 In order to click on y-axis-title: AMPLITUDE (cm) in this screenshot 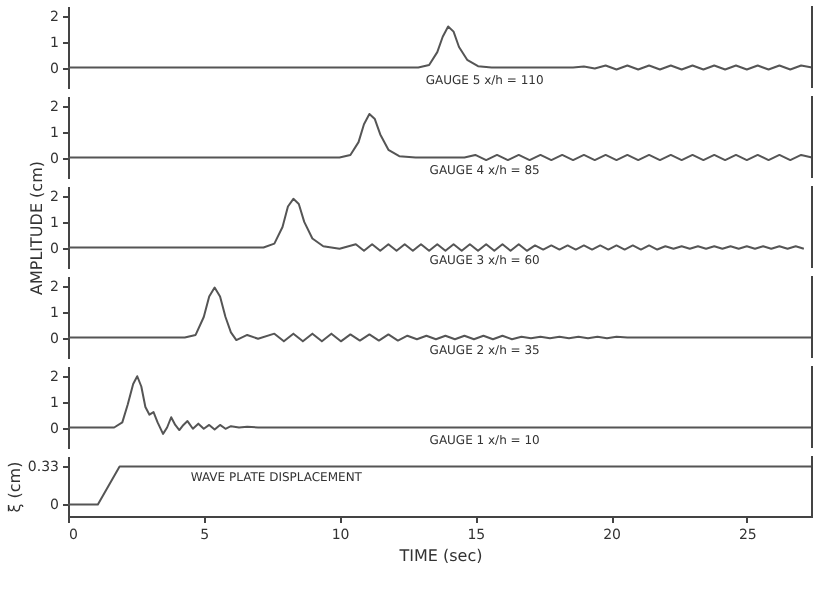, I will do `click(37, 228)`.